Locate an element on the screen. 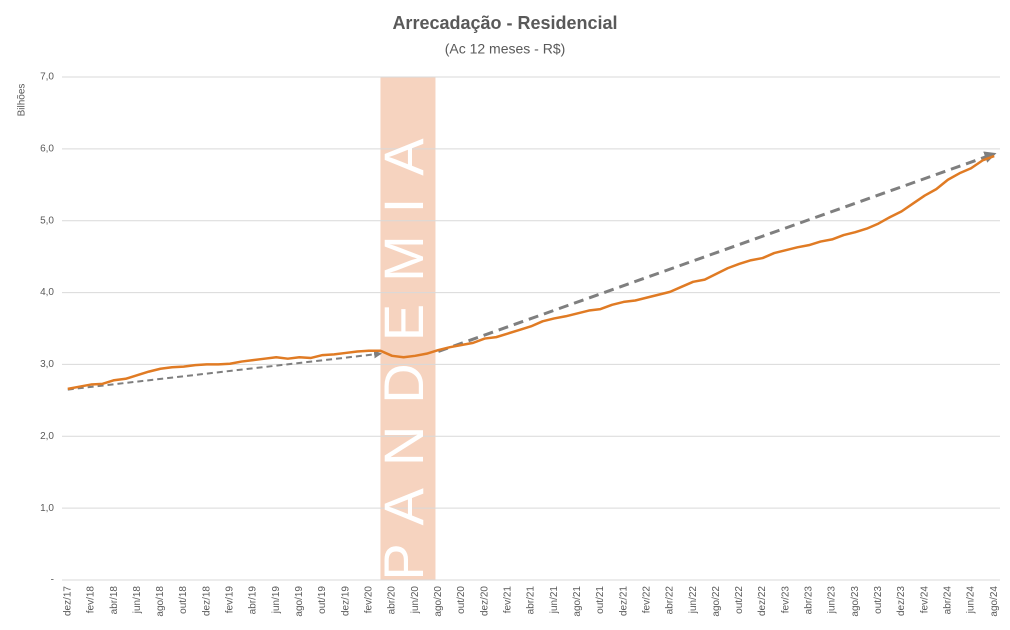  region-label: PANDEMIA is located at coordinates (403, 348).